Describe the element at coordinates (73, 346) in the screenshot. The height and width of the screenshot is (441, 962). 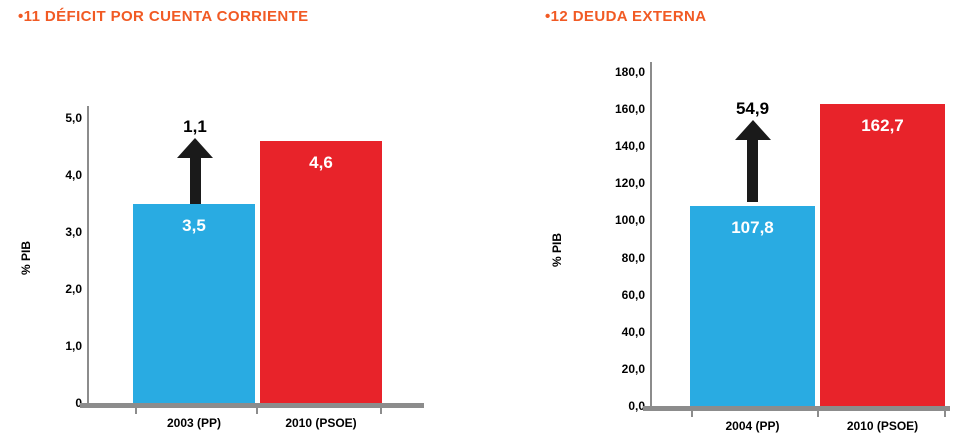
I see `y-tick-label: 1,0` at that location.